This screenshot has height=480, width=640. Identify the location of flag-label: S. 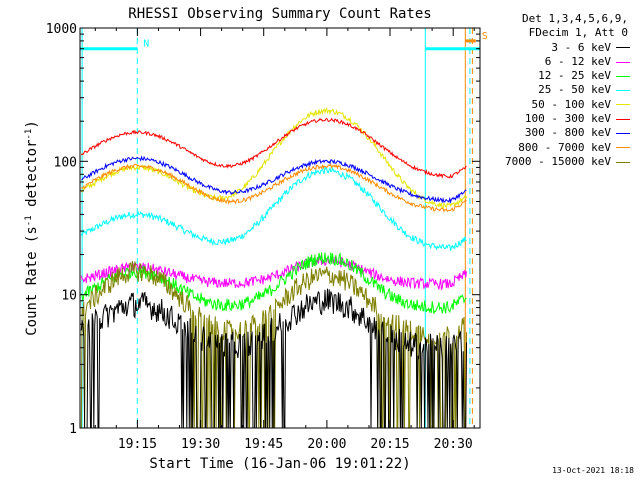
(485, 36).